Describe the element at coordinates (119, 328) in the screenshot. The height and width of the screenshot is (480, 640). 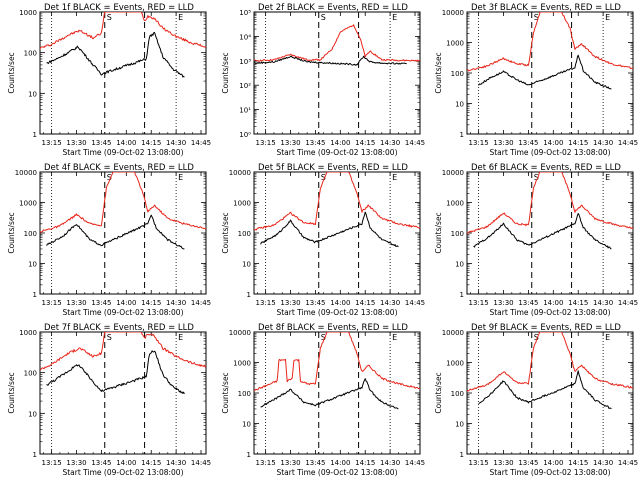
I see `panel-title: Det 7f BLACK = Events, RED = LLD` at that location.